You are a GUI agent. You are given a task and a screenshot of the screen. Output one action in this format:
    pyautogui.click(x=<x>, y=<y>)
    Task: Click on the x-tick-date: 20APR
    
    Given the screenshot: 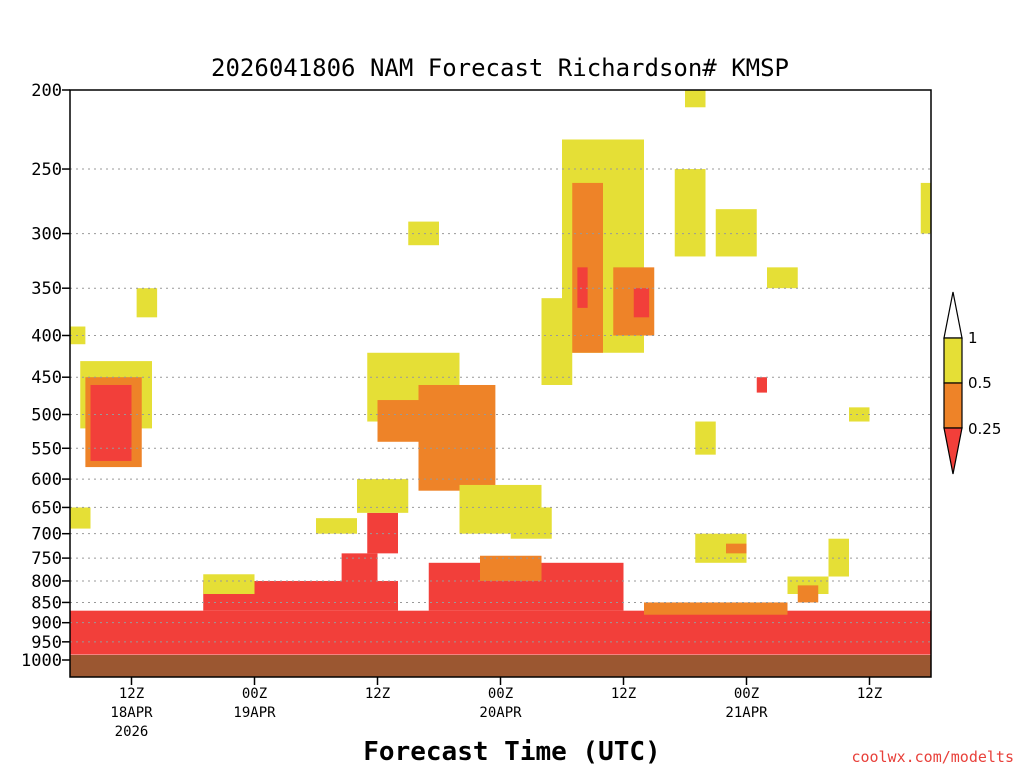 What is the action you would take?
    pyautogui.click(x=500, y=713)
    